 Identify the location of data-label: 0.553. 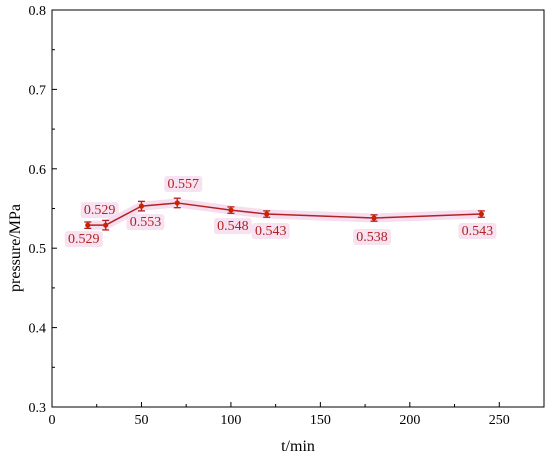
(146, 222).